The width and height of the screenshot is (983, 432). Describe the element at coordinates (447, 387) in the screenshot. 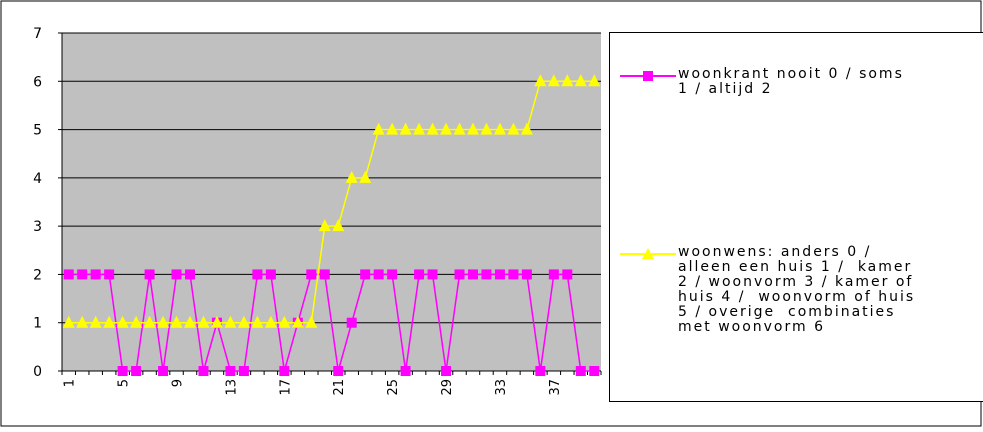

I see `x-tick-label: 29` at that location.